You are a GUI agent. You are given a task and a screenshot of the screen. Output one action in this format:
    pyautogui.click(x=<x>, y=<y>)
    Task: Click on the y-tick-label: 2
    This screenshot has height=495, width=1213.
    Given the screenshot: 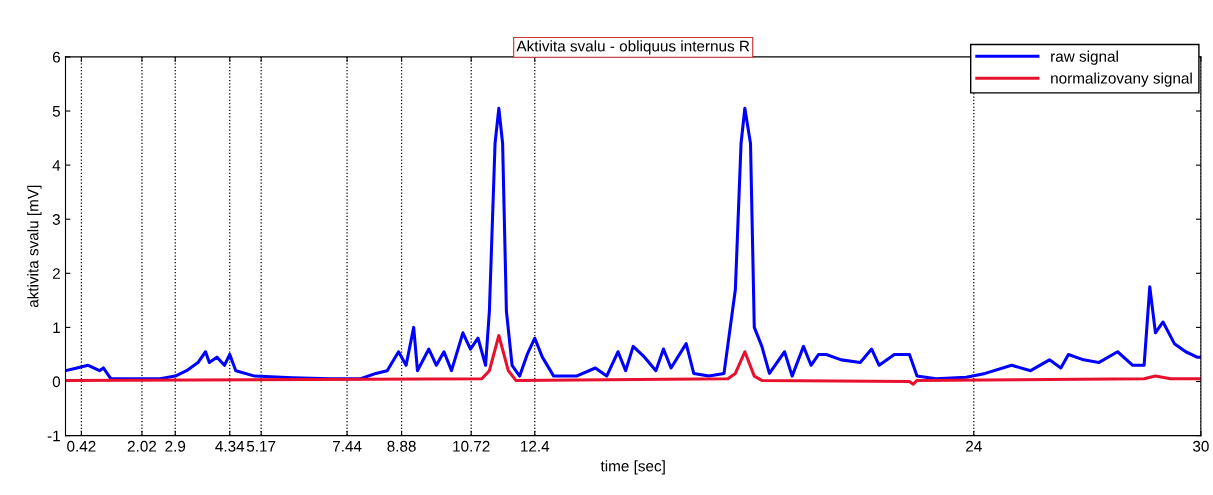 What is the action you would take?
    pyautogui.click(x=56, y=273)
    